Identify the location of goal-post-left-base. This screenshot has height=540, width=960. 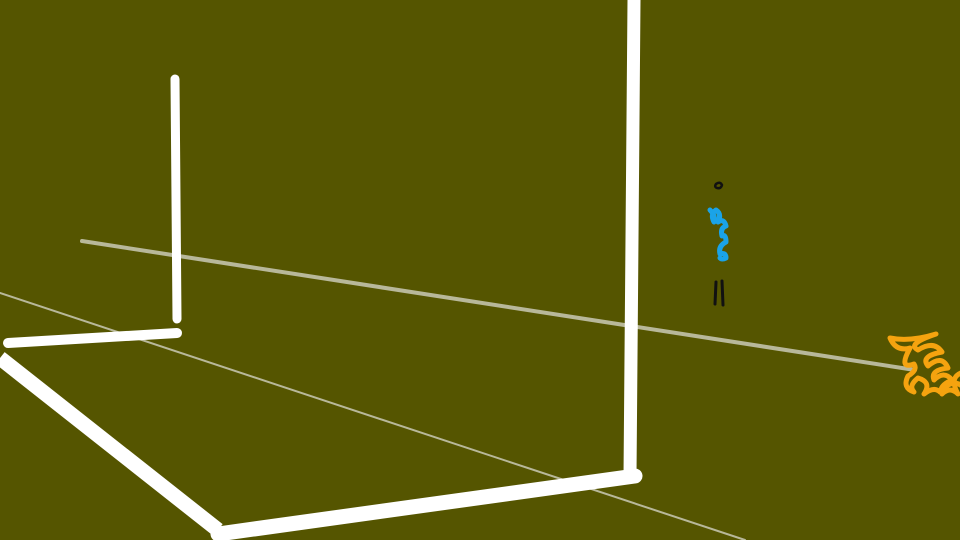
(92, 338).